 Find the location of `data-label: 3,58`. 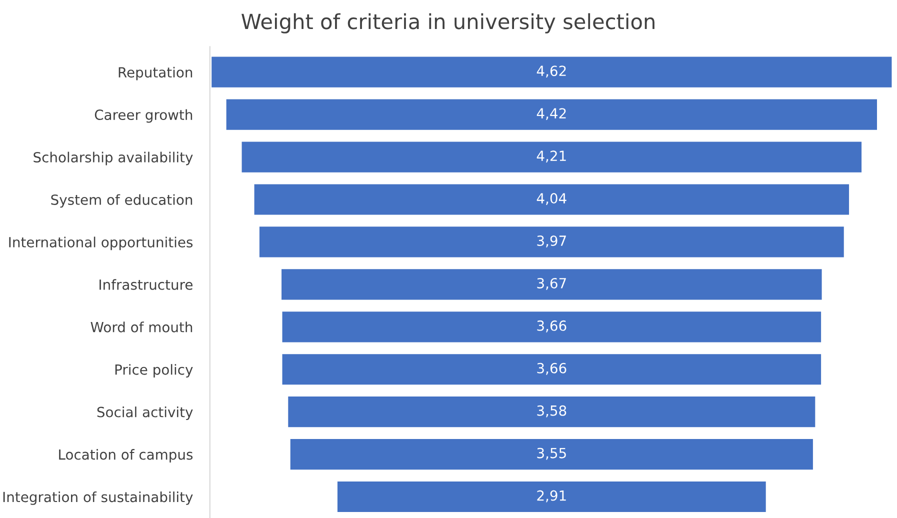

data-label: 3,58 is located at coordinates (551, 411).